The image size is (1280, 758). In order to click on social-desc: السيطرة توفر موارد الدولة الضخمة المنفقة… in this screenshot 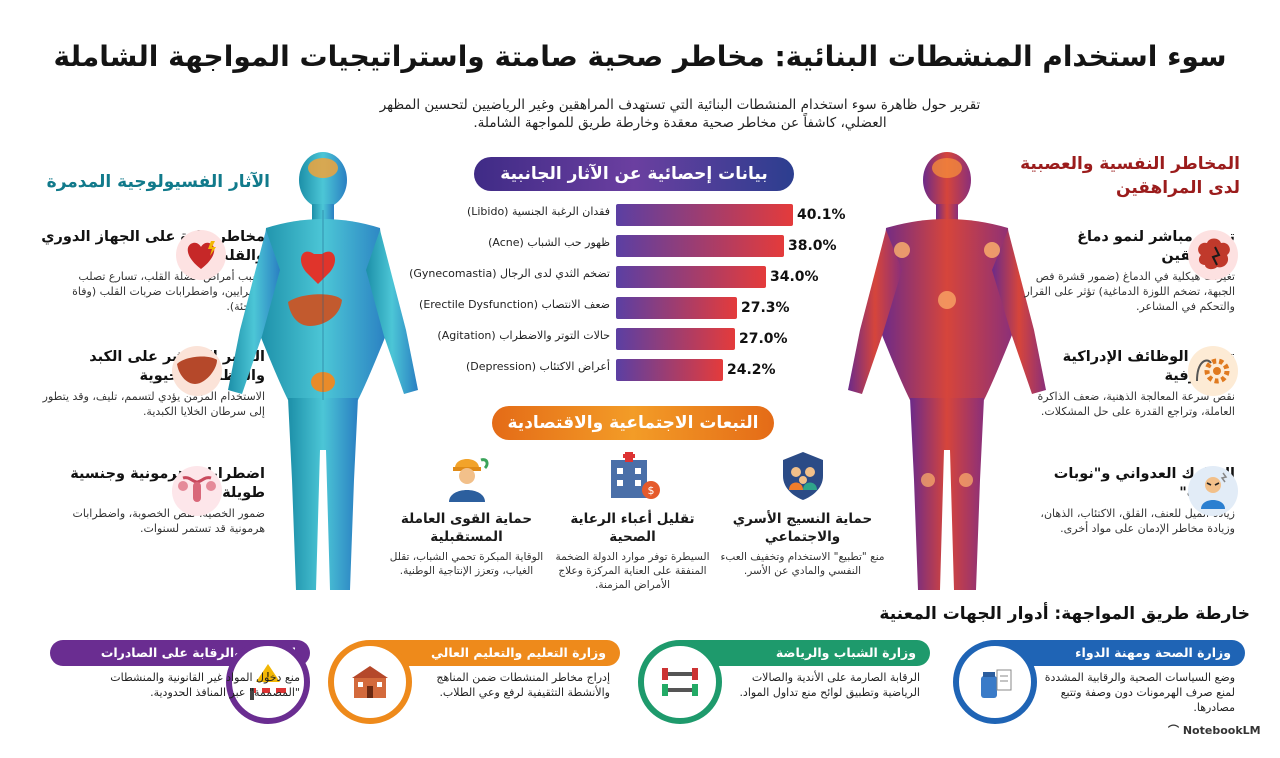, I will do `click(632, 571)`.